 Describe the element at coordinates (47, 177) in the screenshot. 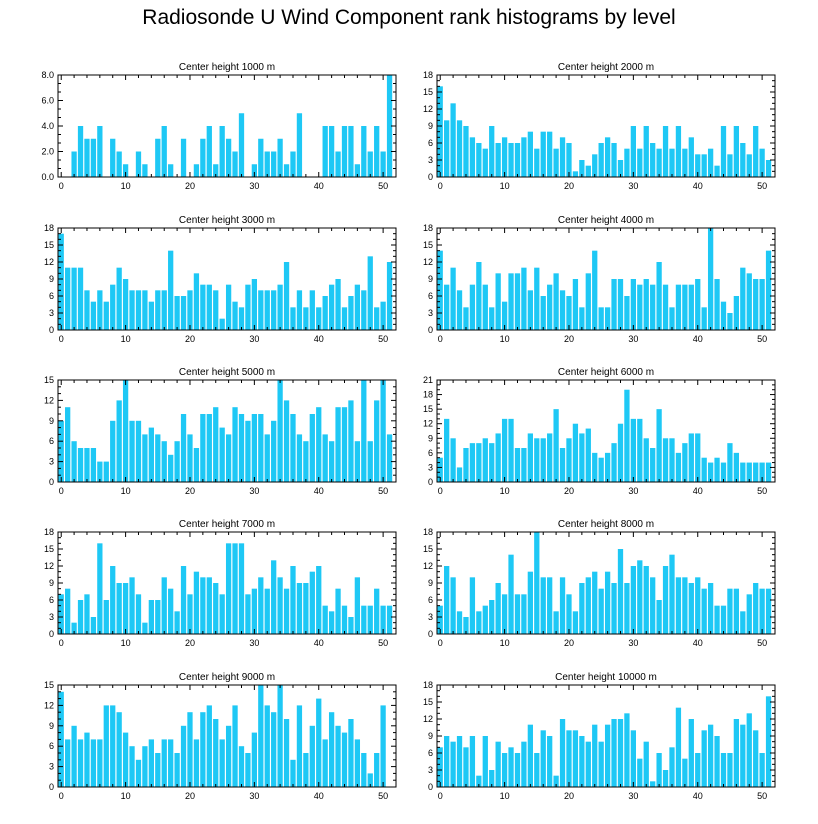

I see `y-tick-label: 0.0` at that location.